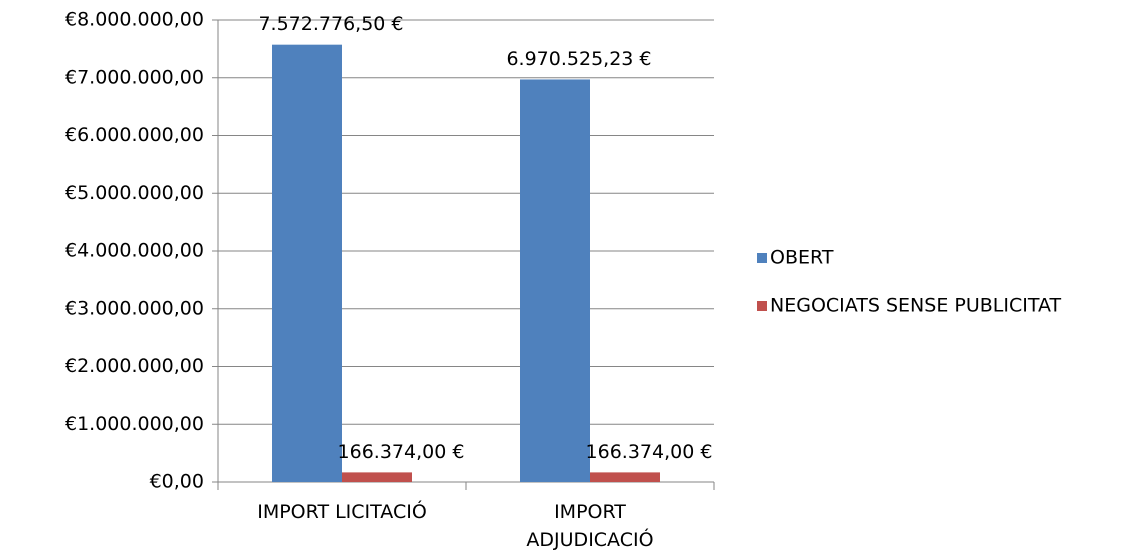  I want to click on y-tick-label: €6.000.000,00, so click(134, 135).